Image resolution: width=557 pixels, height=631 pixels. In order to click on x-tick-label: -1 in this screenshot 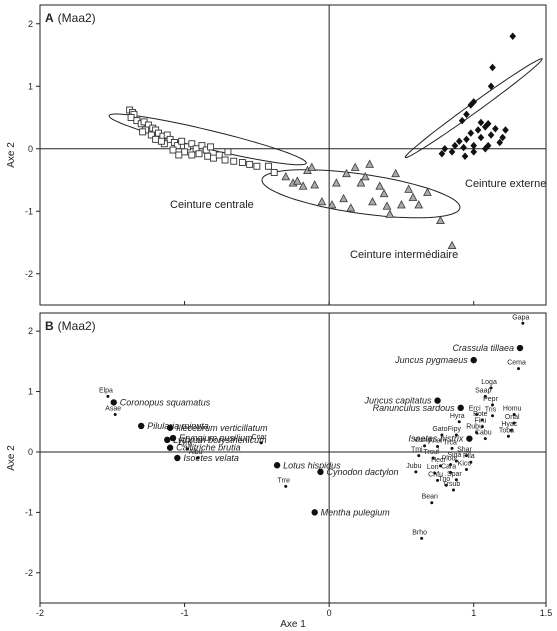, I will do `click(185, 613)`.